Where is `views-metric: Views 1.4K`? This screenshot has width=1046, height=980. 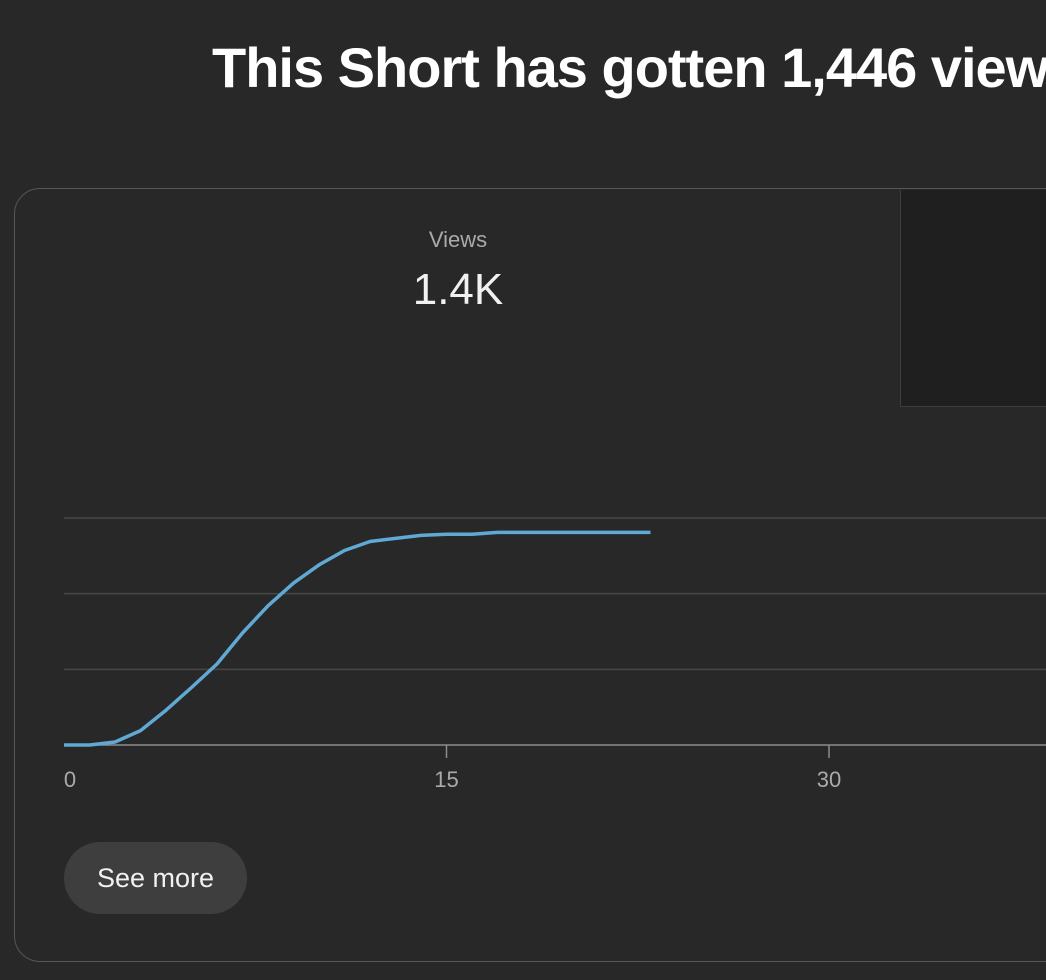
views-metric: Views 1.4K is located at coordinates (458, 272).